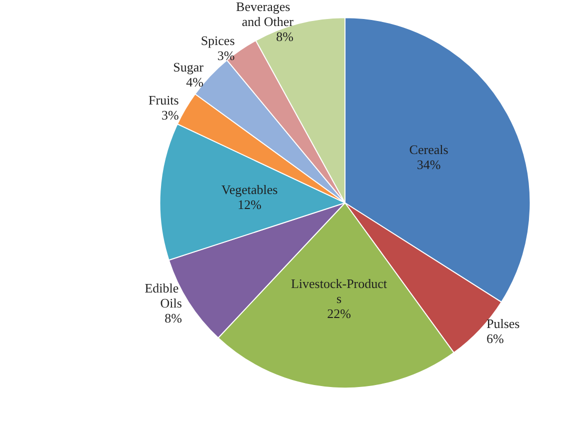 The image size is (575, 441). I want to click on slice-label: Edible Oils, so click(163, 295).